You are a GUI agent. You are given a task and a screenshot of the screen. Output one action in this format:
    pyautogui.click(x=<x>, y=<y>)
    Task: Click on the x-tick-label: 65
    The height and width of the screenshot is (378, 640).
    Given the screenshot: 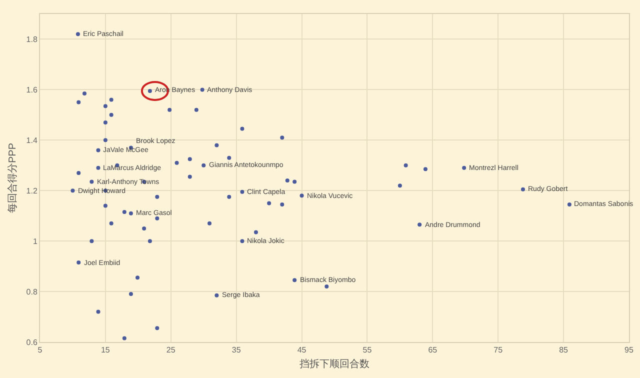 What is the action you would take?
    pyautogui.click(x=433, y=350)
    